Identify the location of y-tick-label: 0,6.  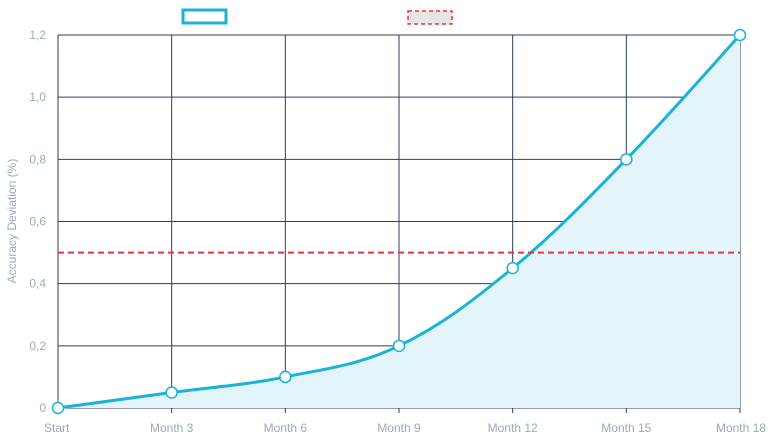
(37, 222).